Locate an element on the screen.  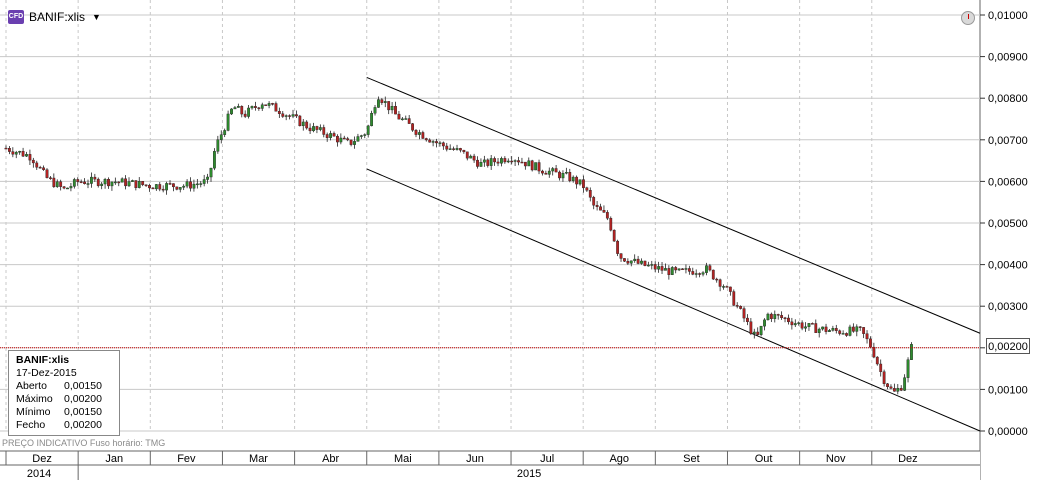
info-box-title: BANIF:xlis is located at coordinates (43, 360).